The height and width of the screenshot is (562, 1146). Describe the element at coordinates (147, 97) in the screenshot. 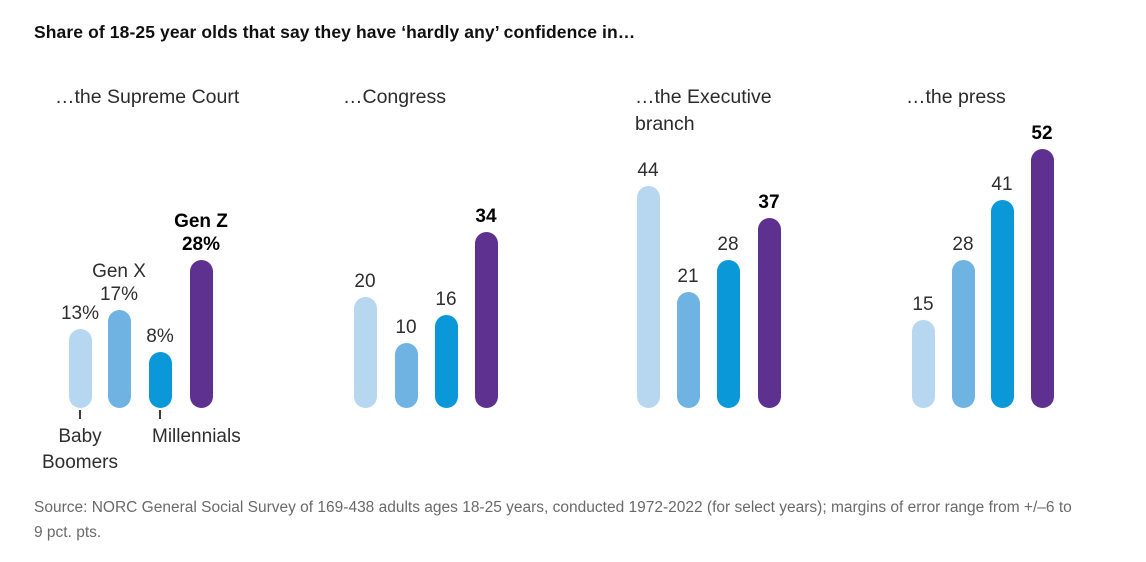

I see `panel-title-supreme-court: …the Supreme Court` at that location.